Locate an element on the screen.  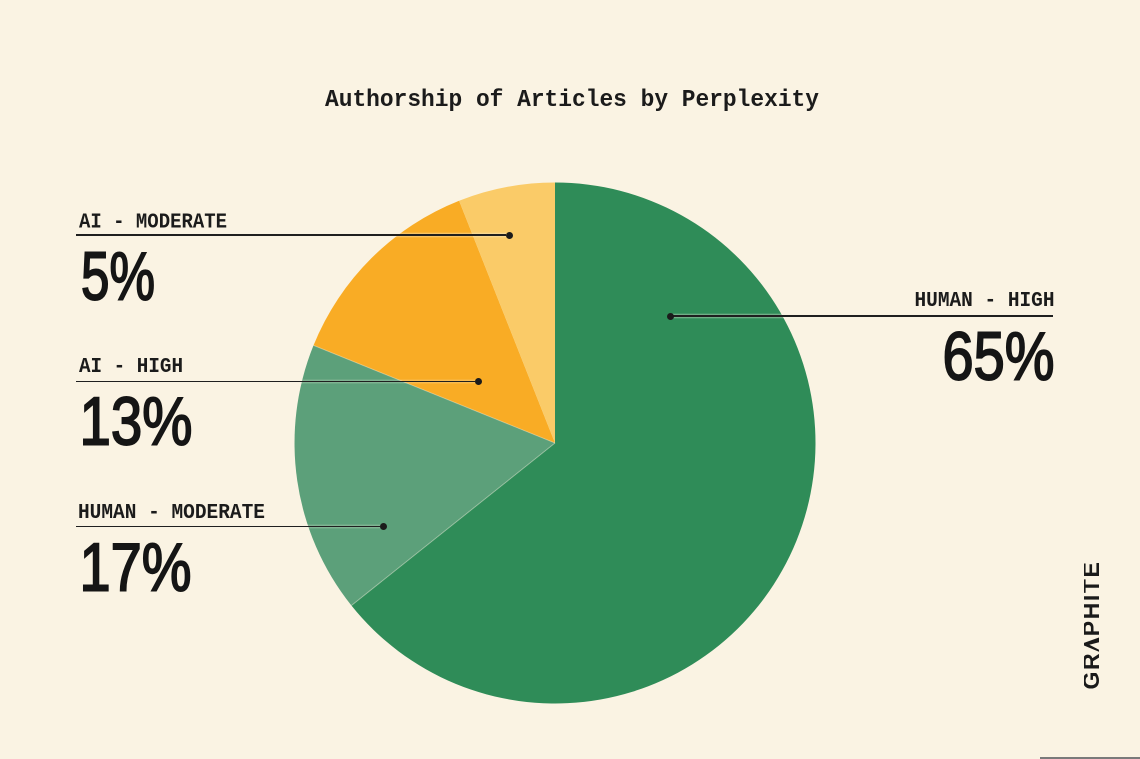
svg-text: HUMAN - HIGH is located at coordinates (985, 301).